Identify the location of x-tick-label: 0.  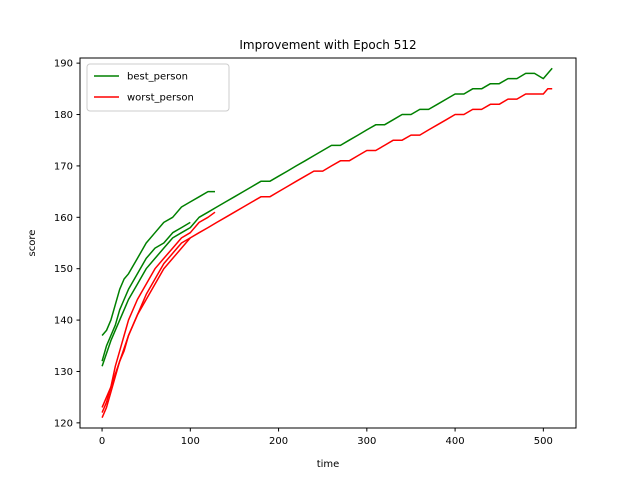
(102, 441).